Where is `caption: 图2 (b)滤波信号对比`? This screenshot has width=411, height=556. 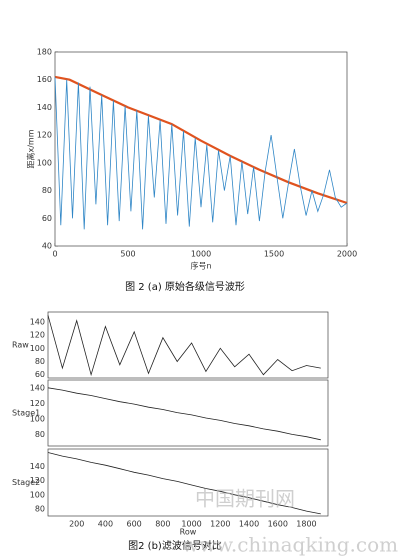 caption: 图2 (b)滤波信号对比 is located at coordinates (175, 545).